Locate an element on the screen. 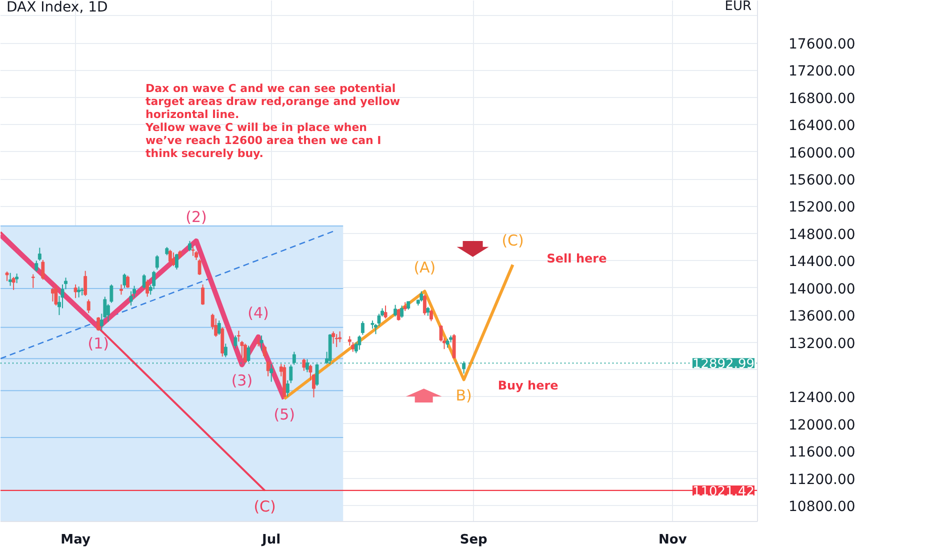  y-tick-label: 11200.00 is located at coordinates (822, 480).